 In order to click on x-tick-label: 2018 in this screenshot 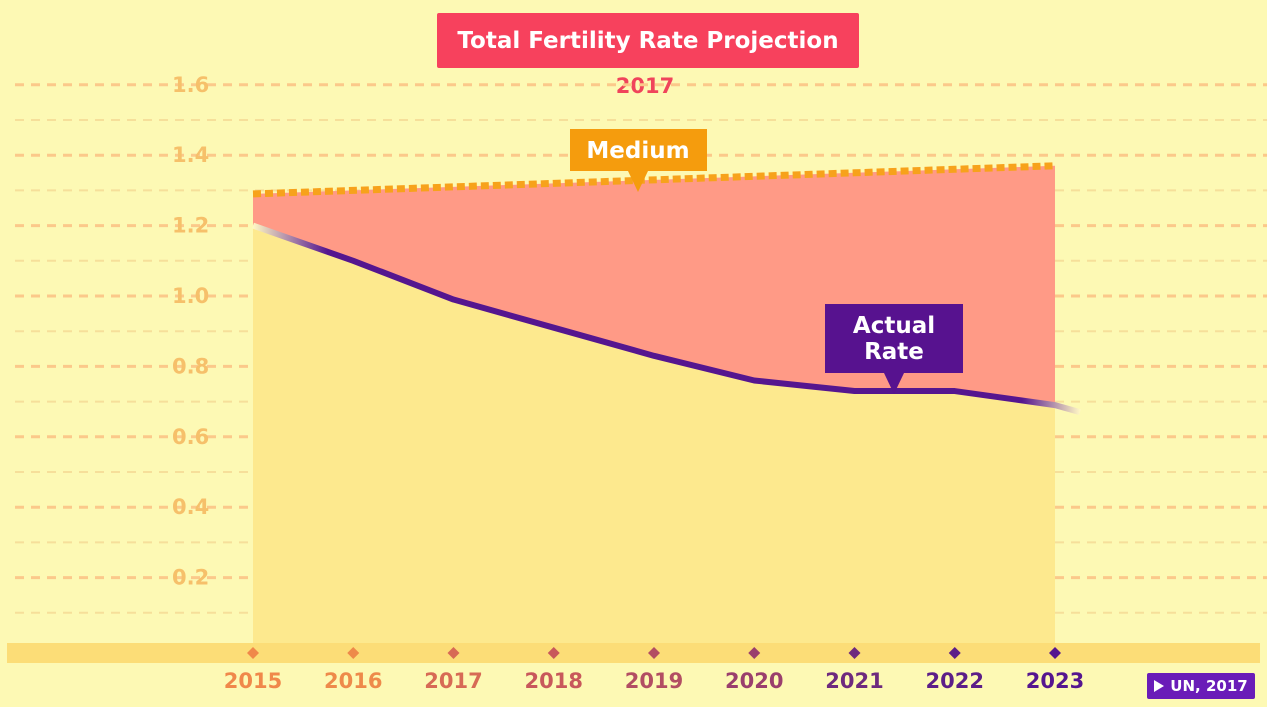, I will do `click(554, 681)`.